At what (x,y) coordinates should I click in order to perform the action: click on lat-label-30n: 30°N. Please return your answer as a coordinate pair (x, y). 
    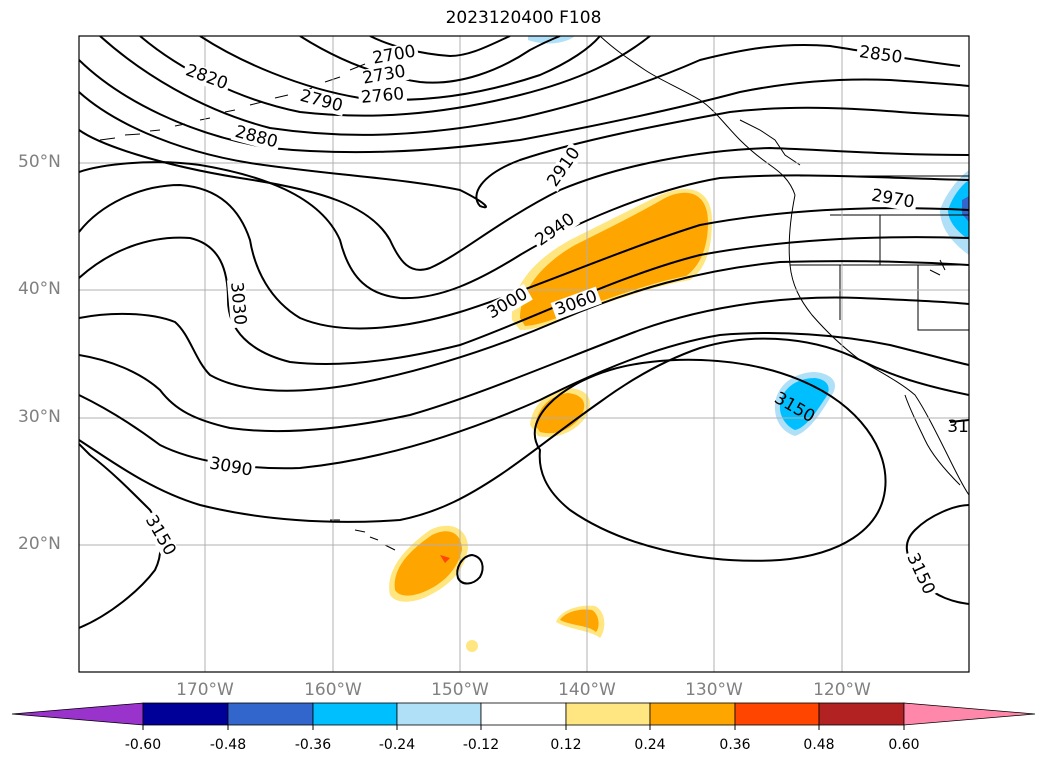
    Looking at the image, I should click on (39, 417).